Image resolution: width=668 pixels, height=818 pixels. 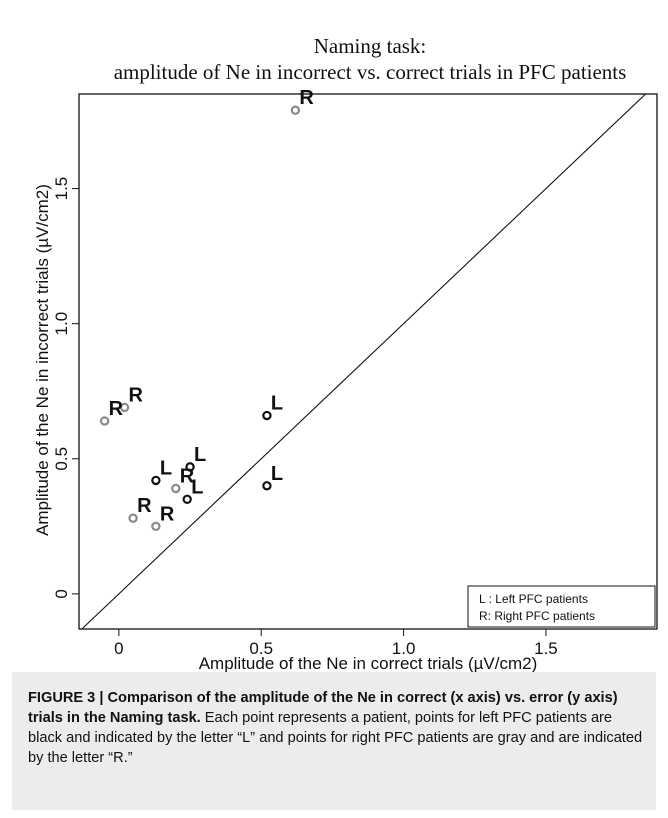 What do you see at coordinates (261, 648) in the screenshot?
I see `x-tick-label: 0.5` at bounding box center [261, 648].